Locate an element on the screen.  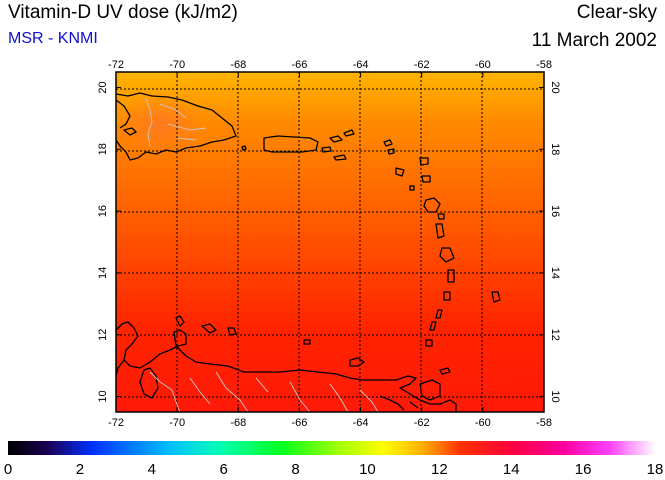
colorbar-tick-label: 18 is located at coordinates (655, 469).